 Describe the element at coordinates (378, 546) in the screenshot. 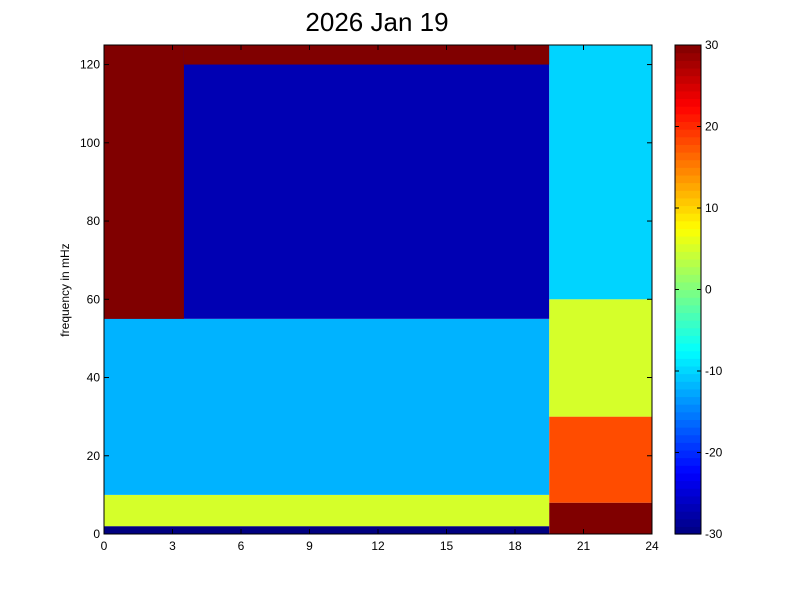

I see `x-tick-label: 12` at that location.